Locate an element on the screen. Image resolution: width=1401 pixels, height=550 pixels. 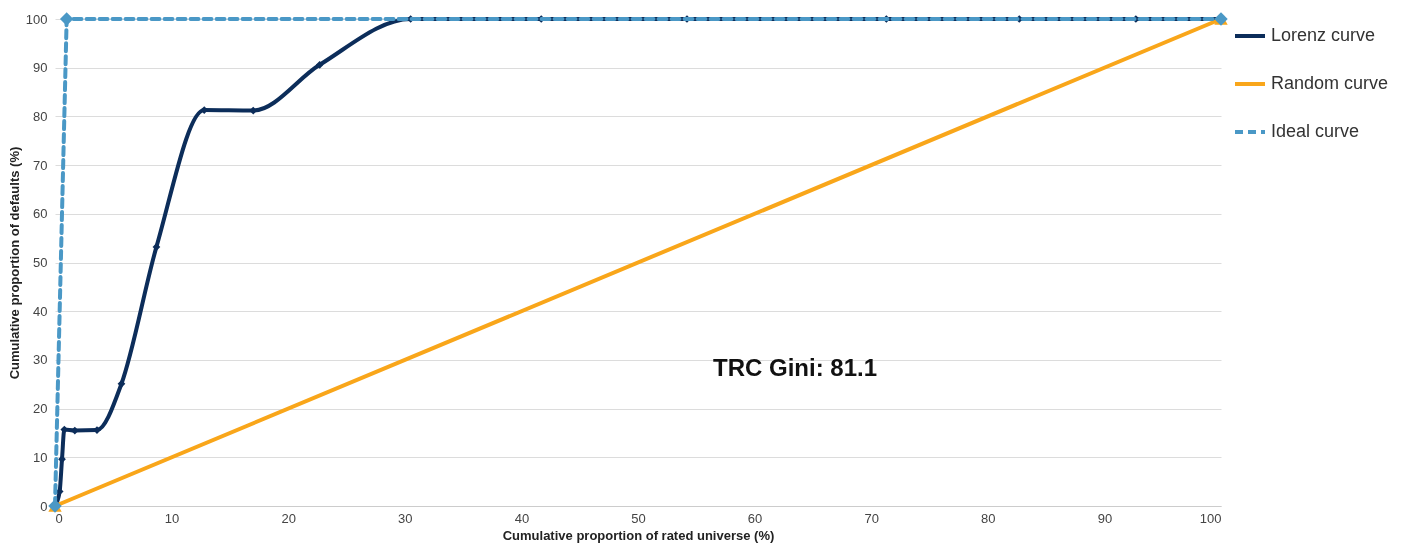
y-tick-label: 100 is located at coordinates (36, 19).